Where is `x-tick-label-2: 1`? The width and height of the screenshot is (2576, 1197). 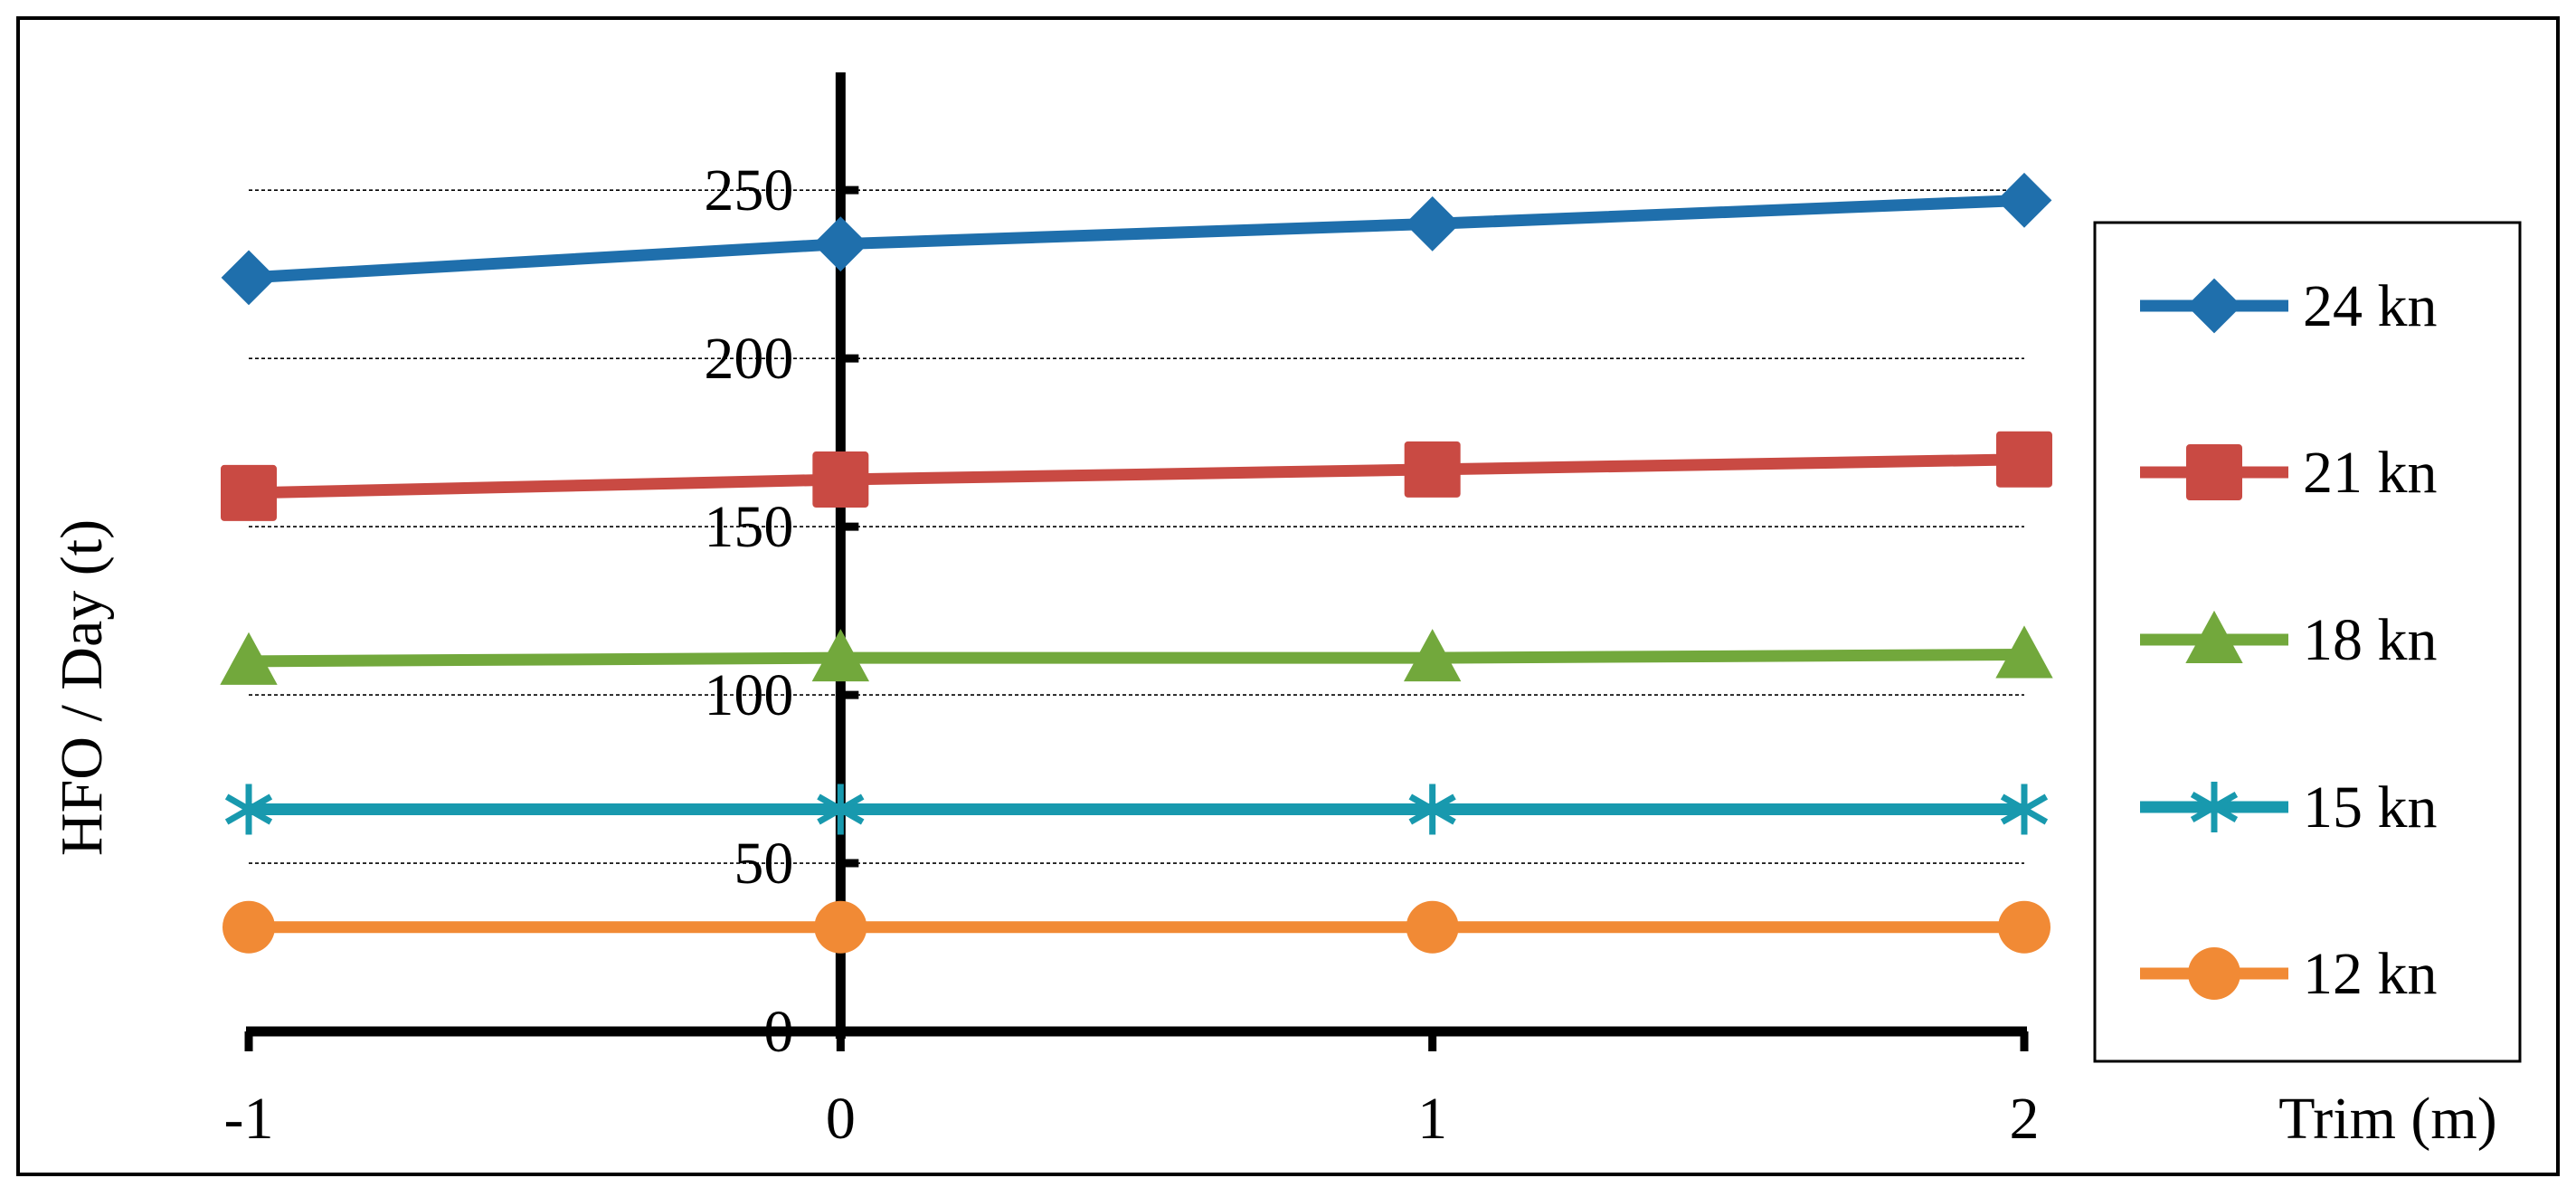 x-tick-label-2: 1 is located at coordinates (1432, 1119).